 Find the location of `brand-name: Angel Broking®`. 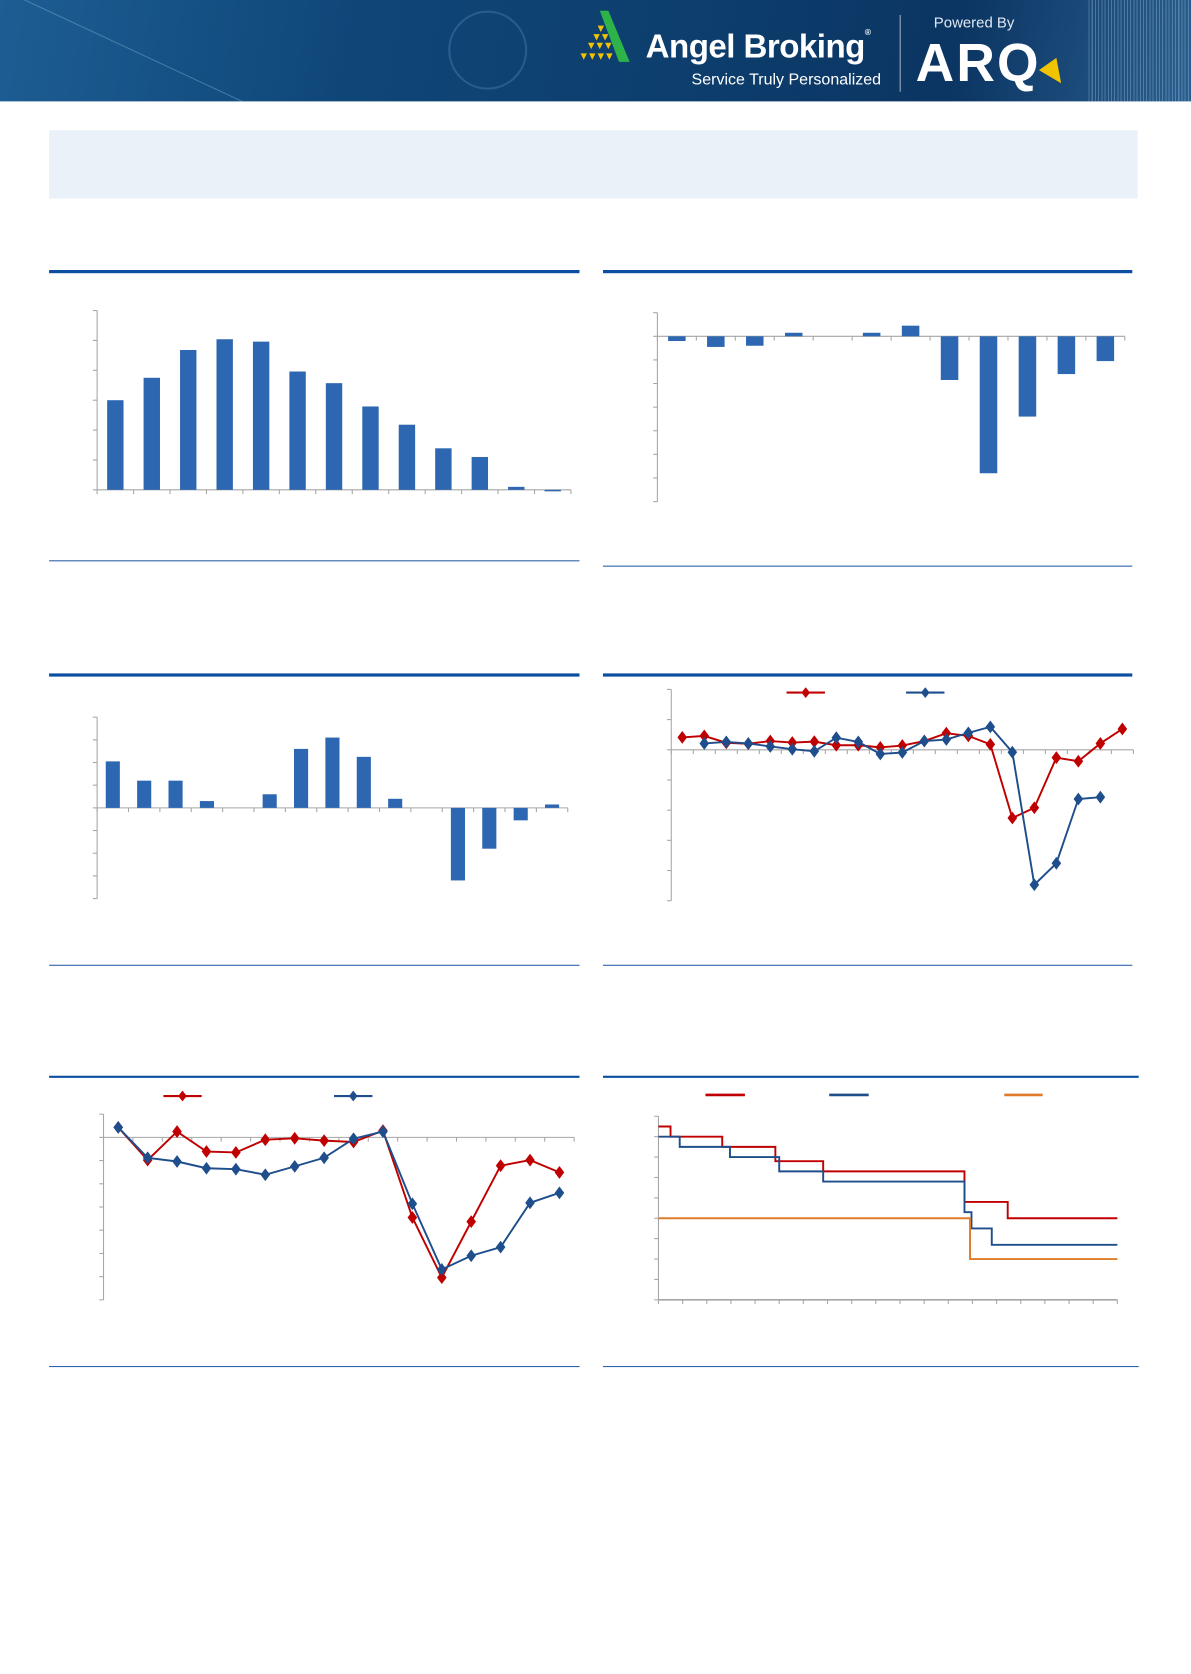

brand-name: Angel Broking® is located at coordinates (758, 47).